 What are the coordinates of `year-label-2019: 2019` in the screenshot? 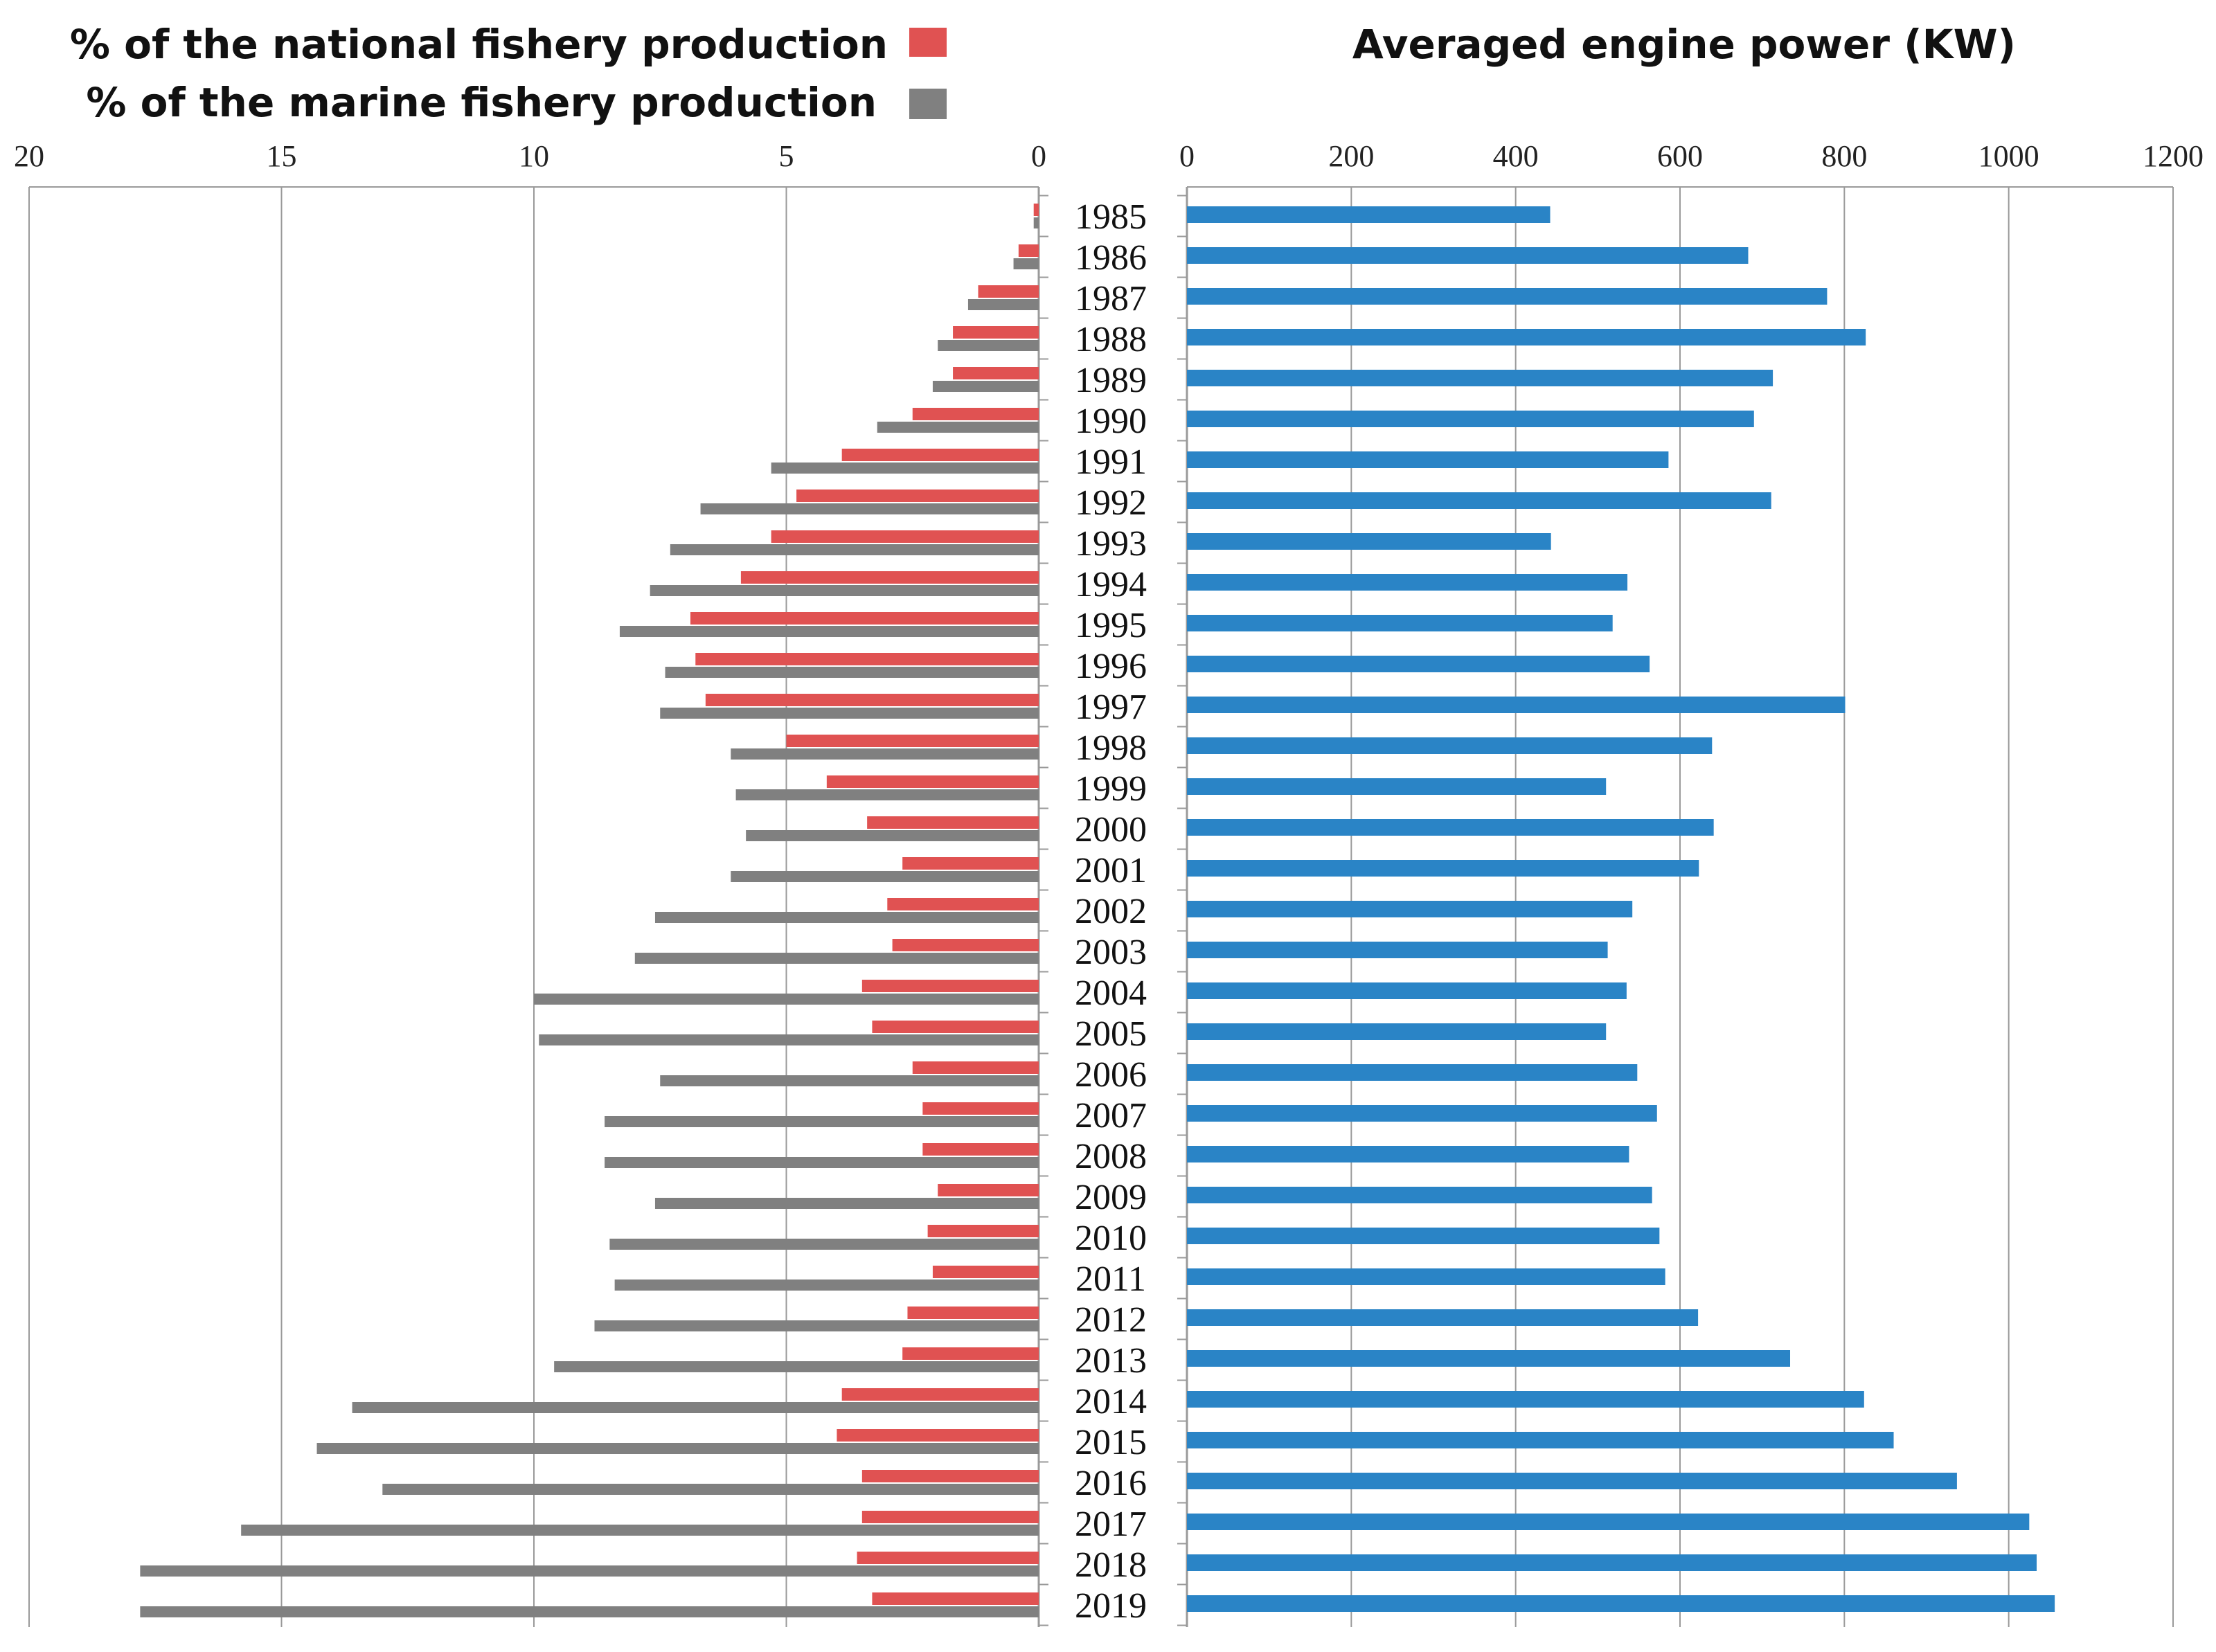 It's located at (1111, 1606).